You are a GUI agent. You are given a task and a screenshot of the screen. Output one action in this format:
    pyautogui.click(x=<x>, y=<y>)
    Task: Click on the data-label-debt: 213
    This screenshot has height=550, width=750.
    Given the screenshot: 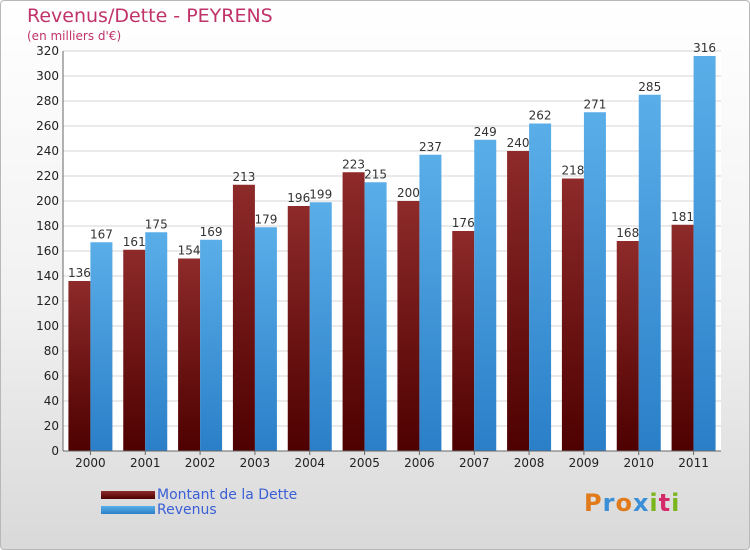 What is the action you would take?
    pyautogui.click(x=243, y=177)
    